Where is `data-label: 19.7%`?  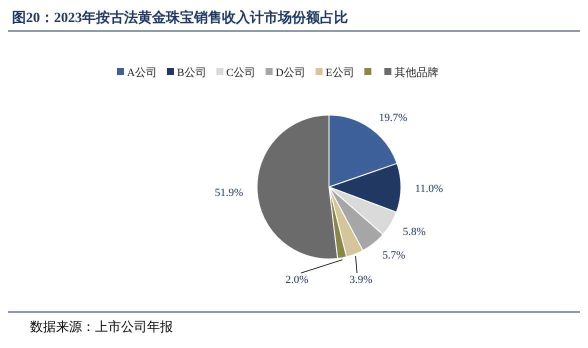 data-label: 19.7% is located at coordinates (393, 118).